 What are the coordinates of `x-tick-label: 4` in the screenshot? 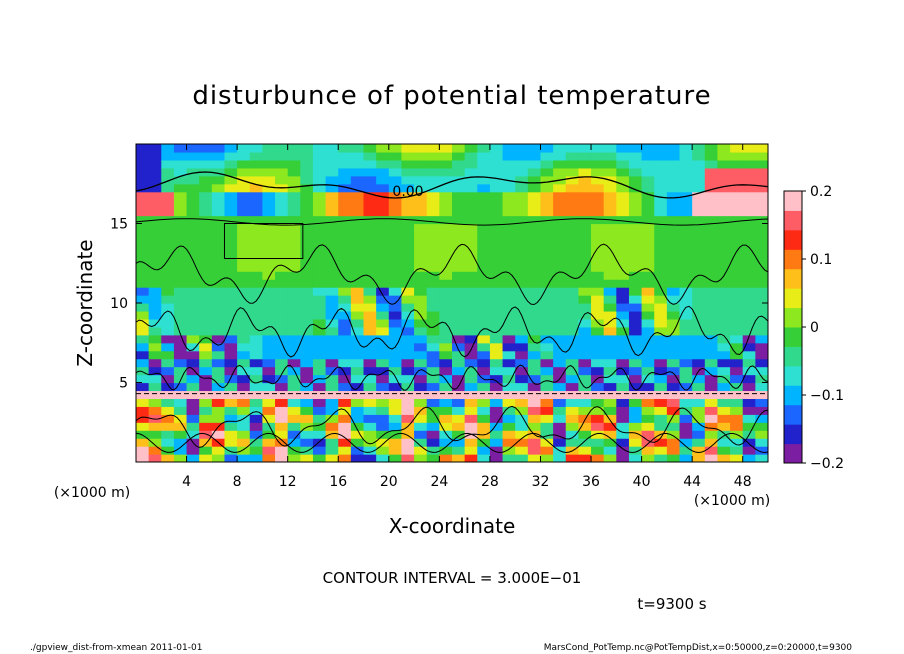 It's located at (186, 482).